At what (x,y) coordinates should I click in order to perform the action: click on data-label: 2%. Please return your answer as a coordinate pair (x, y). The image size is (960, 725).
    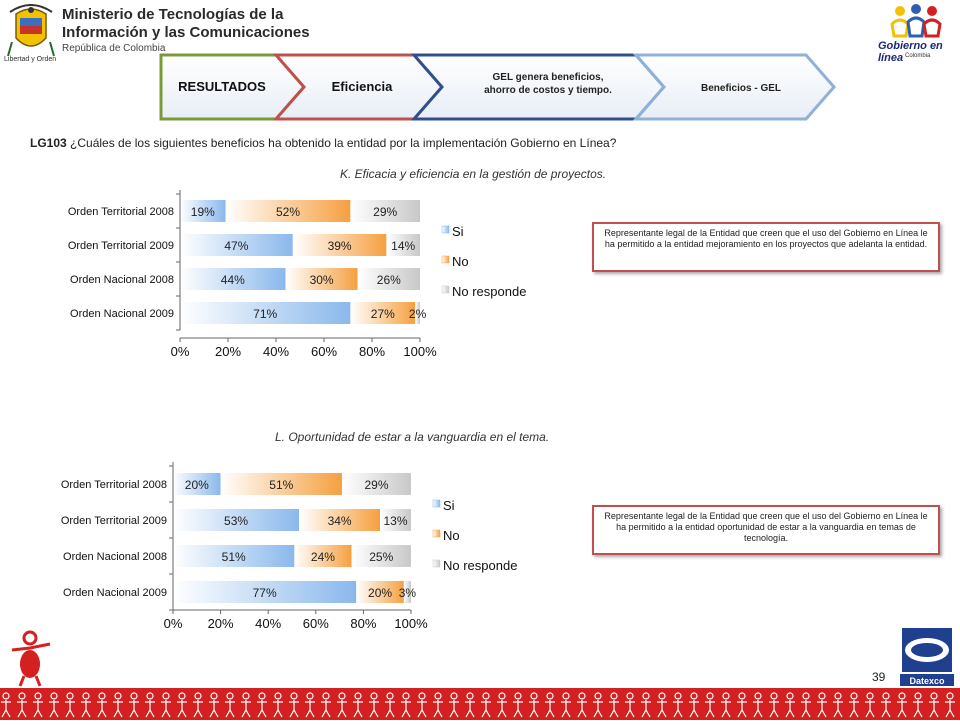
    Looking at the image, I should click on (418, 314).